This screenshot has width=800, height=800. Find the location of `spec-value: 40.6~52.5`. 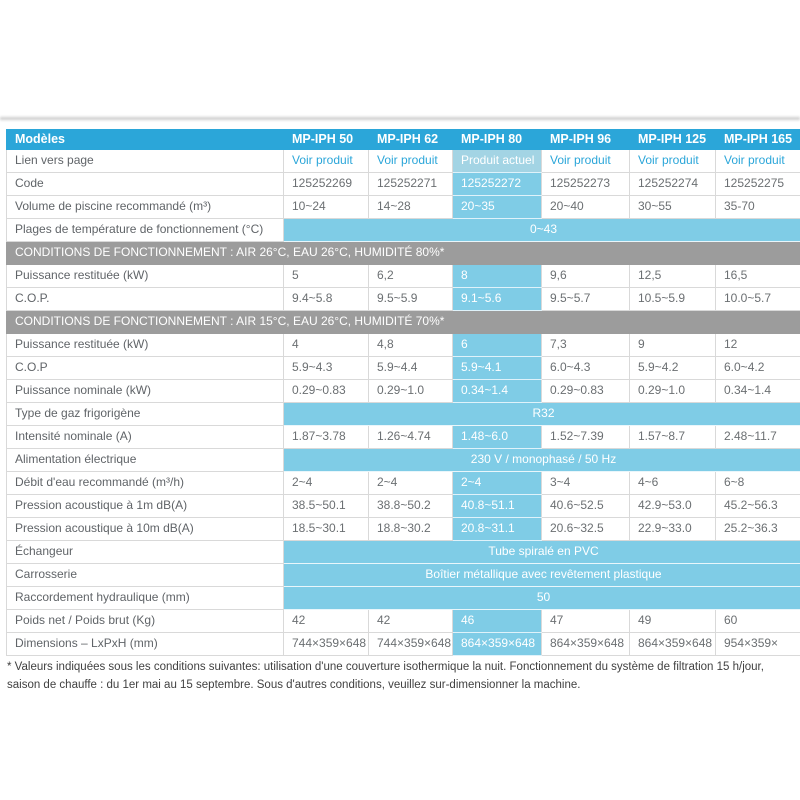

spec-value: 40.6~52.5 is located at coordinates (585, 506).